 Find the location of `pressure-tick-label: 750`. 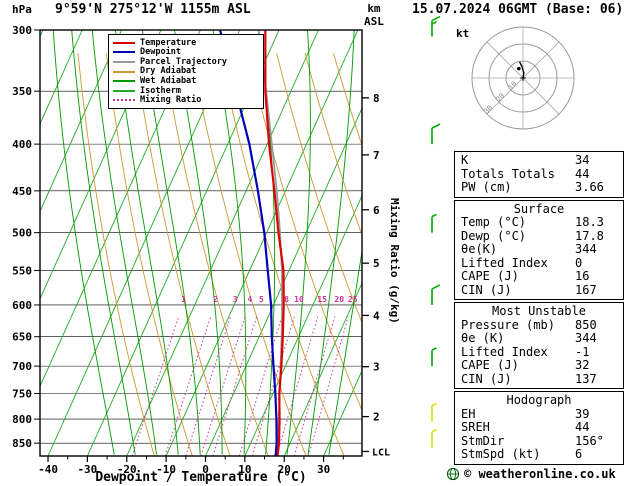

pressure-tick-label: 750 is located at coordinates (22, 393).